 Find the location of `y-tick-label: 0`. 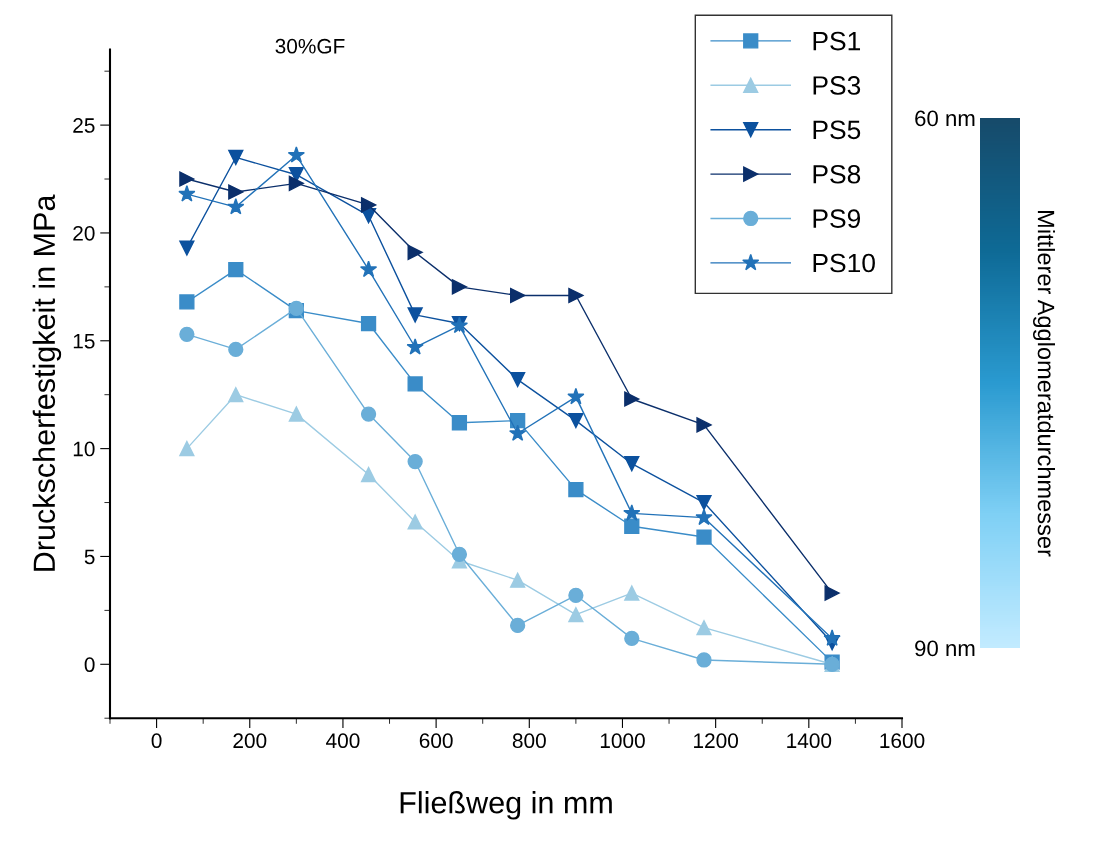

y-tick-label: 0 is located at coordinates (89, 665).